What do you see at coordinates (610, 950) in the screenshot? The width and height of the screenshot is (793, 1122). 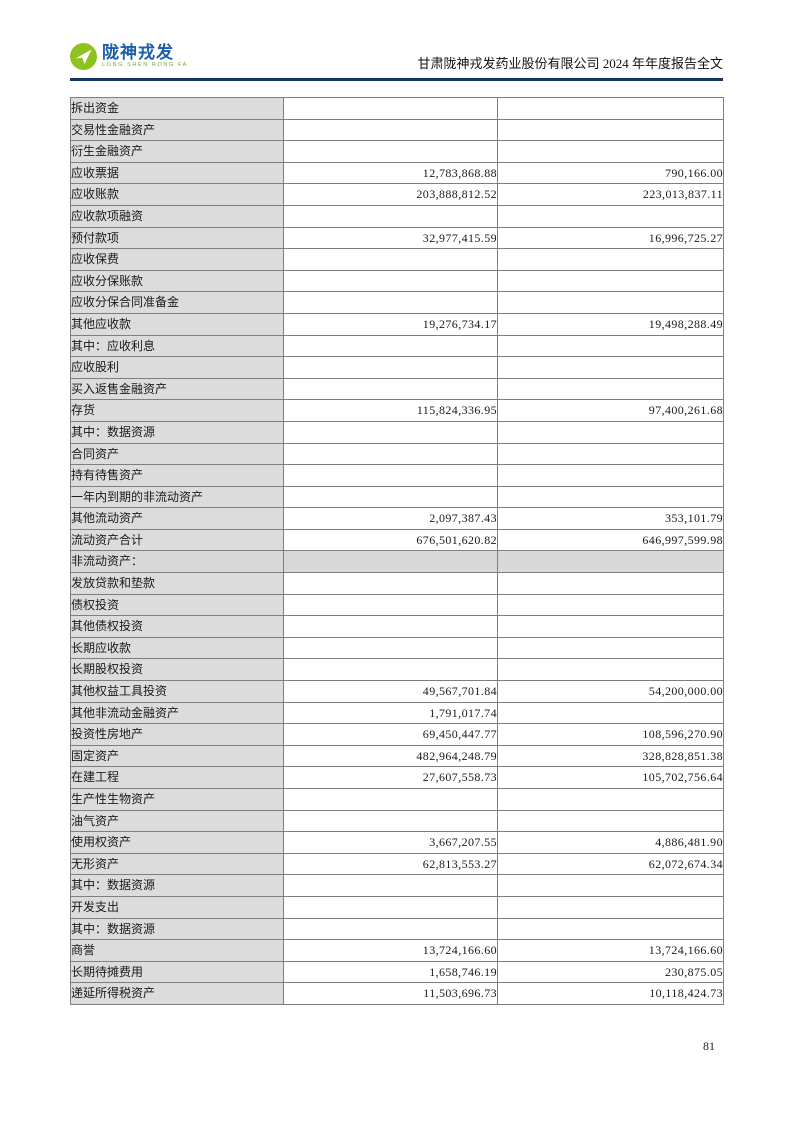 I see `row-value-prior-period: 13,724,166.60` at bounding box center [610, 950].